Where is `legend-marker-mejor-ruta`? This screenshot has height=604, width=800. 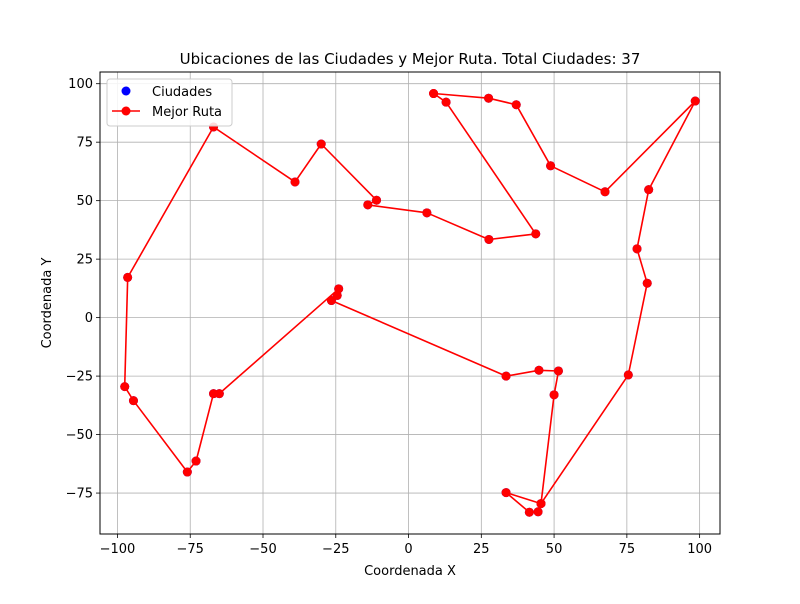 legend-marker-mejor-ruta is located at coordinates (126, 111).